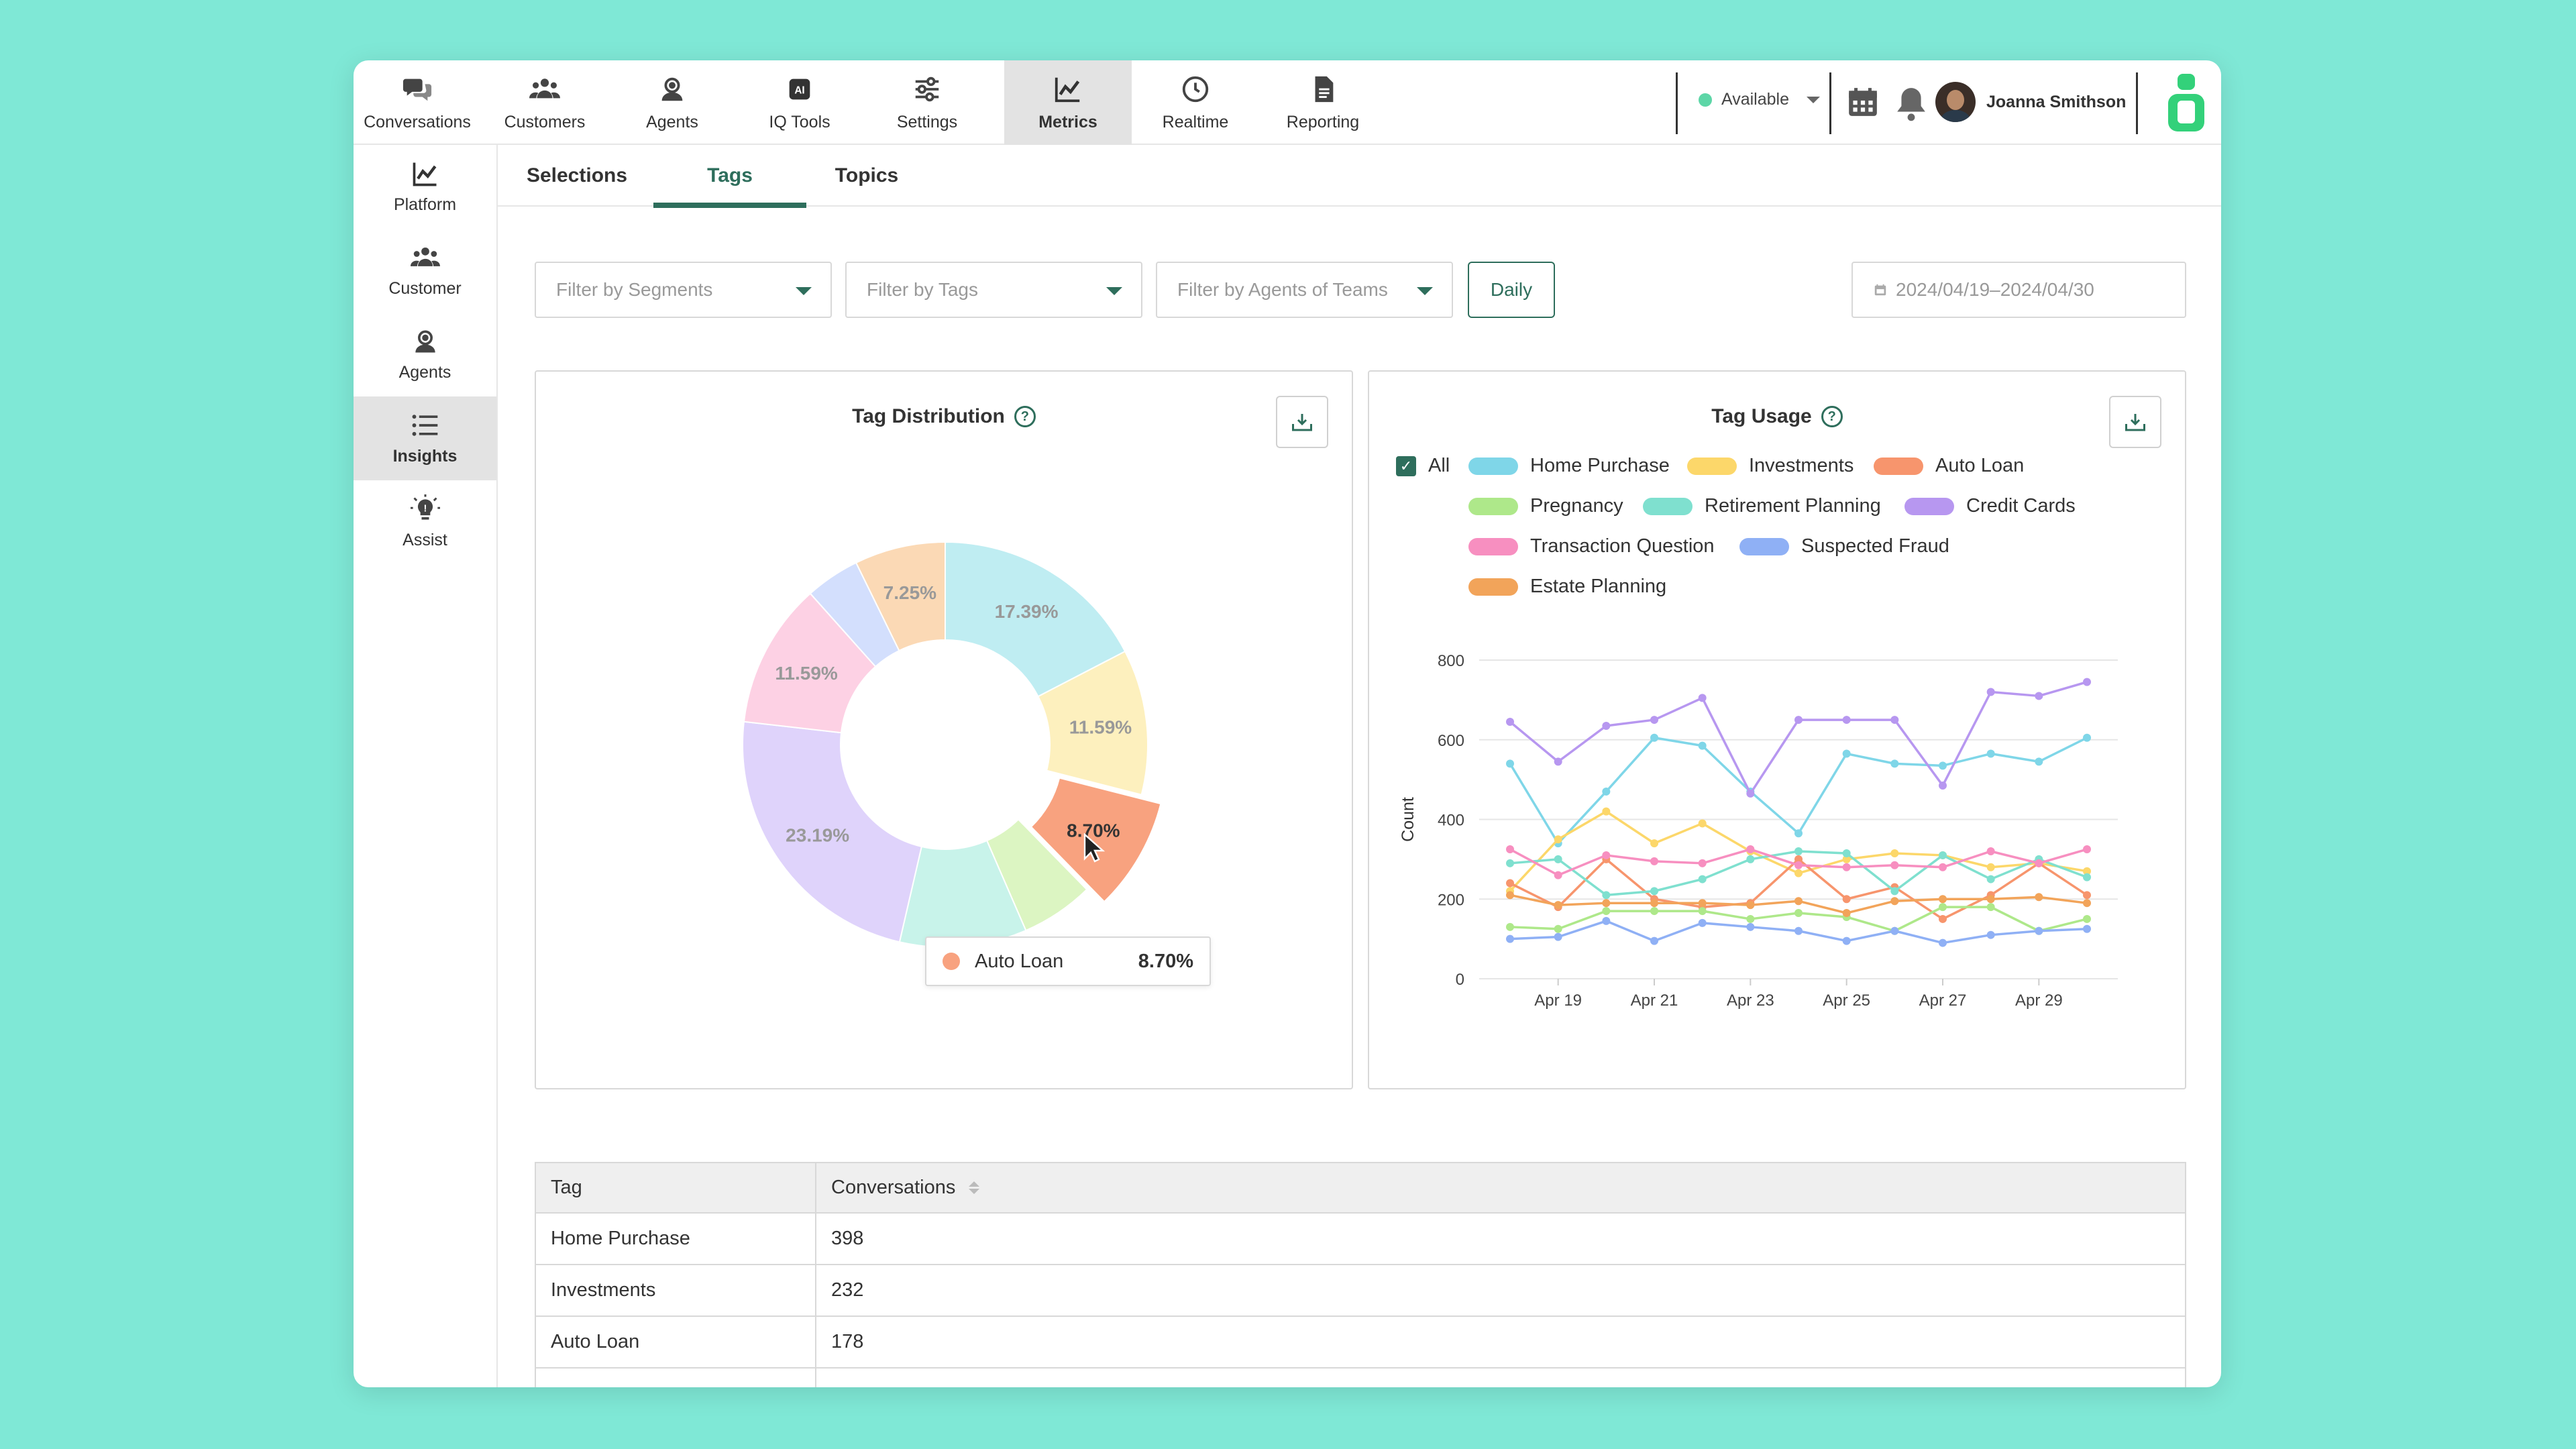  Describe the element at coordinates (729, 176) in the screenshot. I see `tab-tags: Tags` at that location.